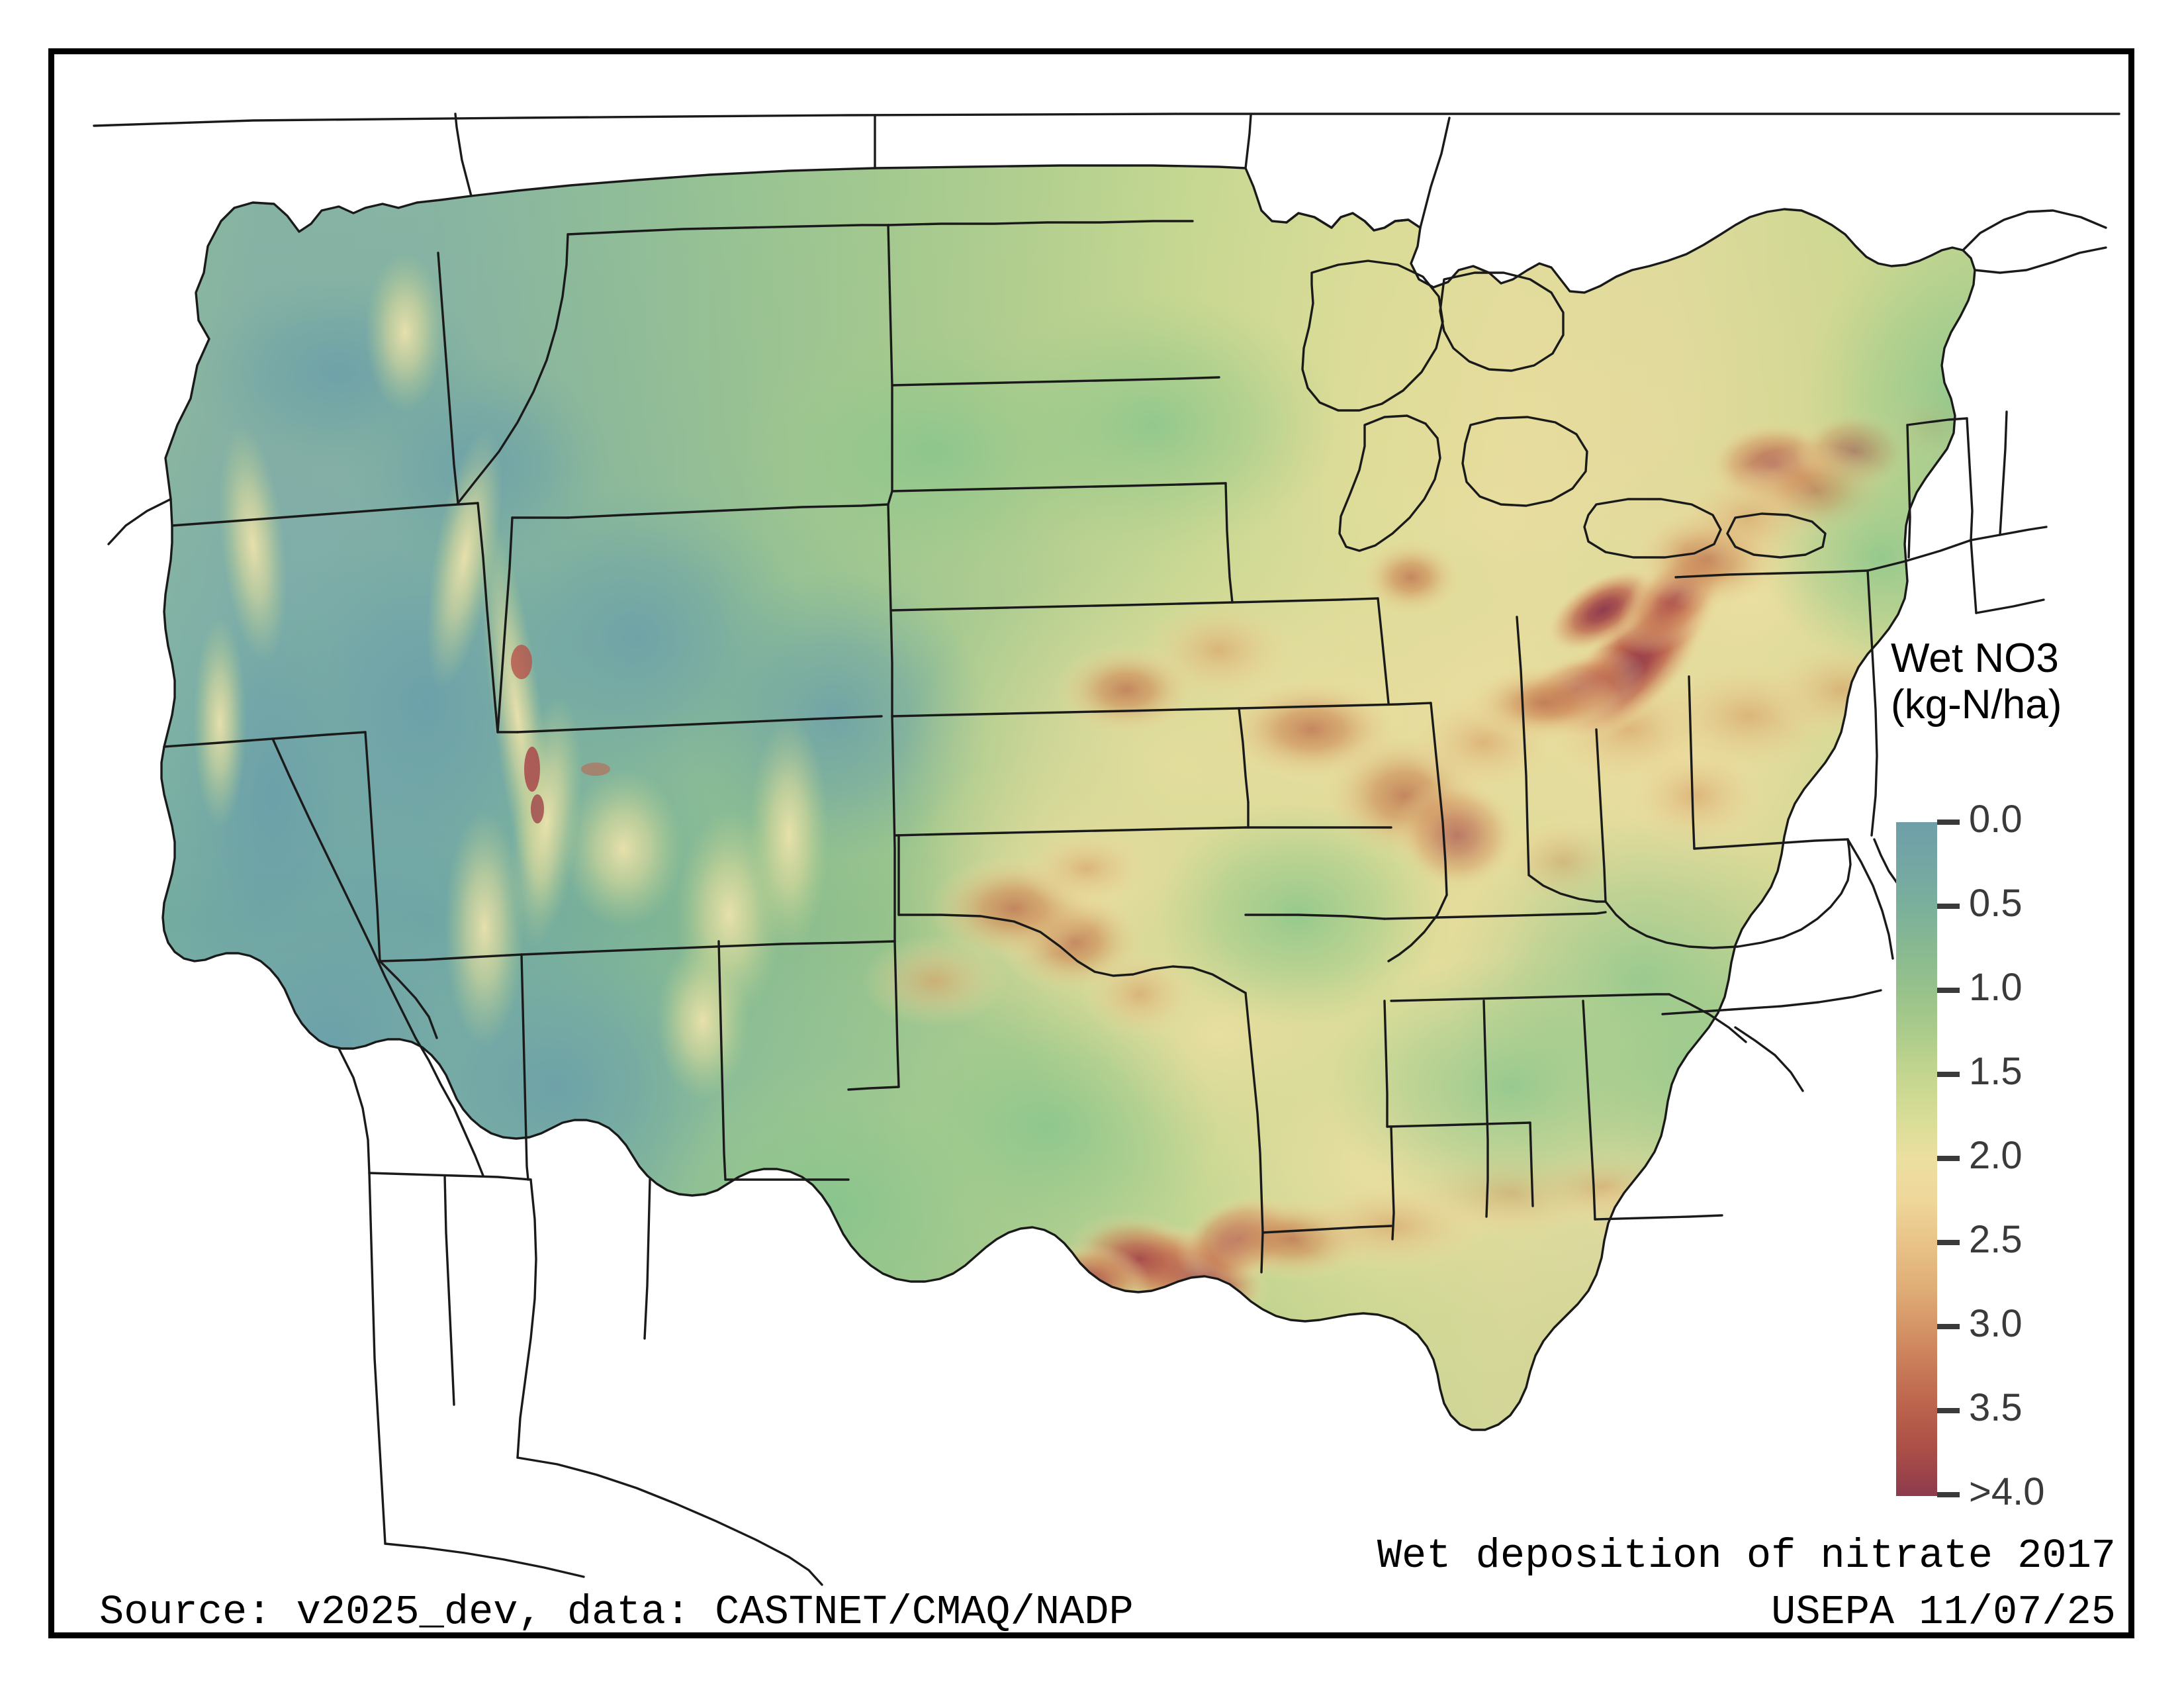 This screenshot has width=2184, height=1688. I want to click on colorbar-label-4: 2.0, so click(1996, 1155).